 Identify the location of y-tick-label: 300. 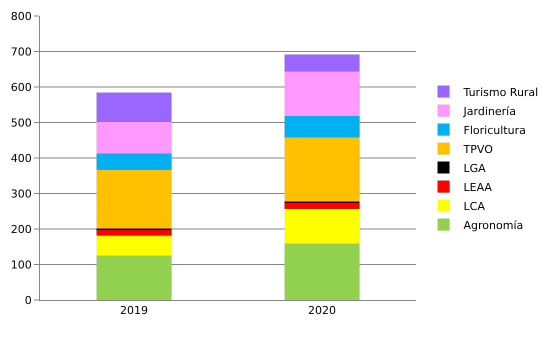
(21, 193).